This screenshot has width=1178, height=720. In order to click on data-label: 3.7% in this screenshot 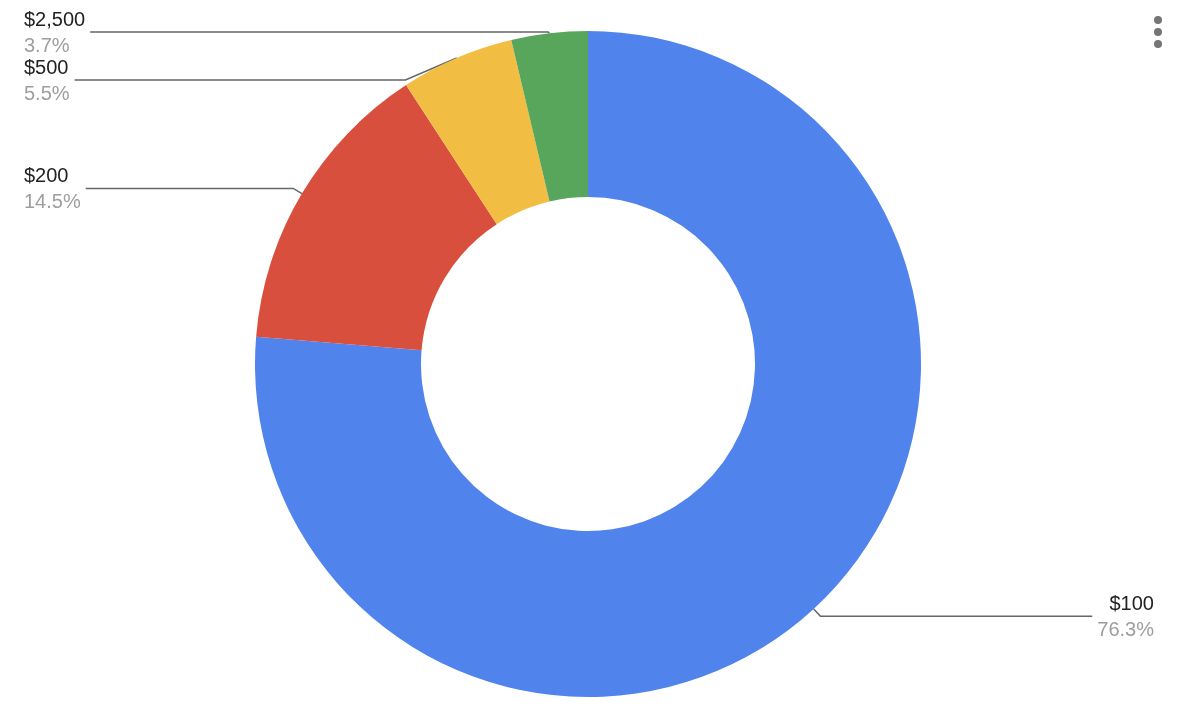, I will do `click(47, 45)`.